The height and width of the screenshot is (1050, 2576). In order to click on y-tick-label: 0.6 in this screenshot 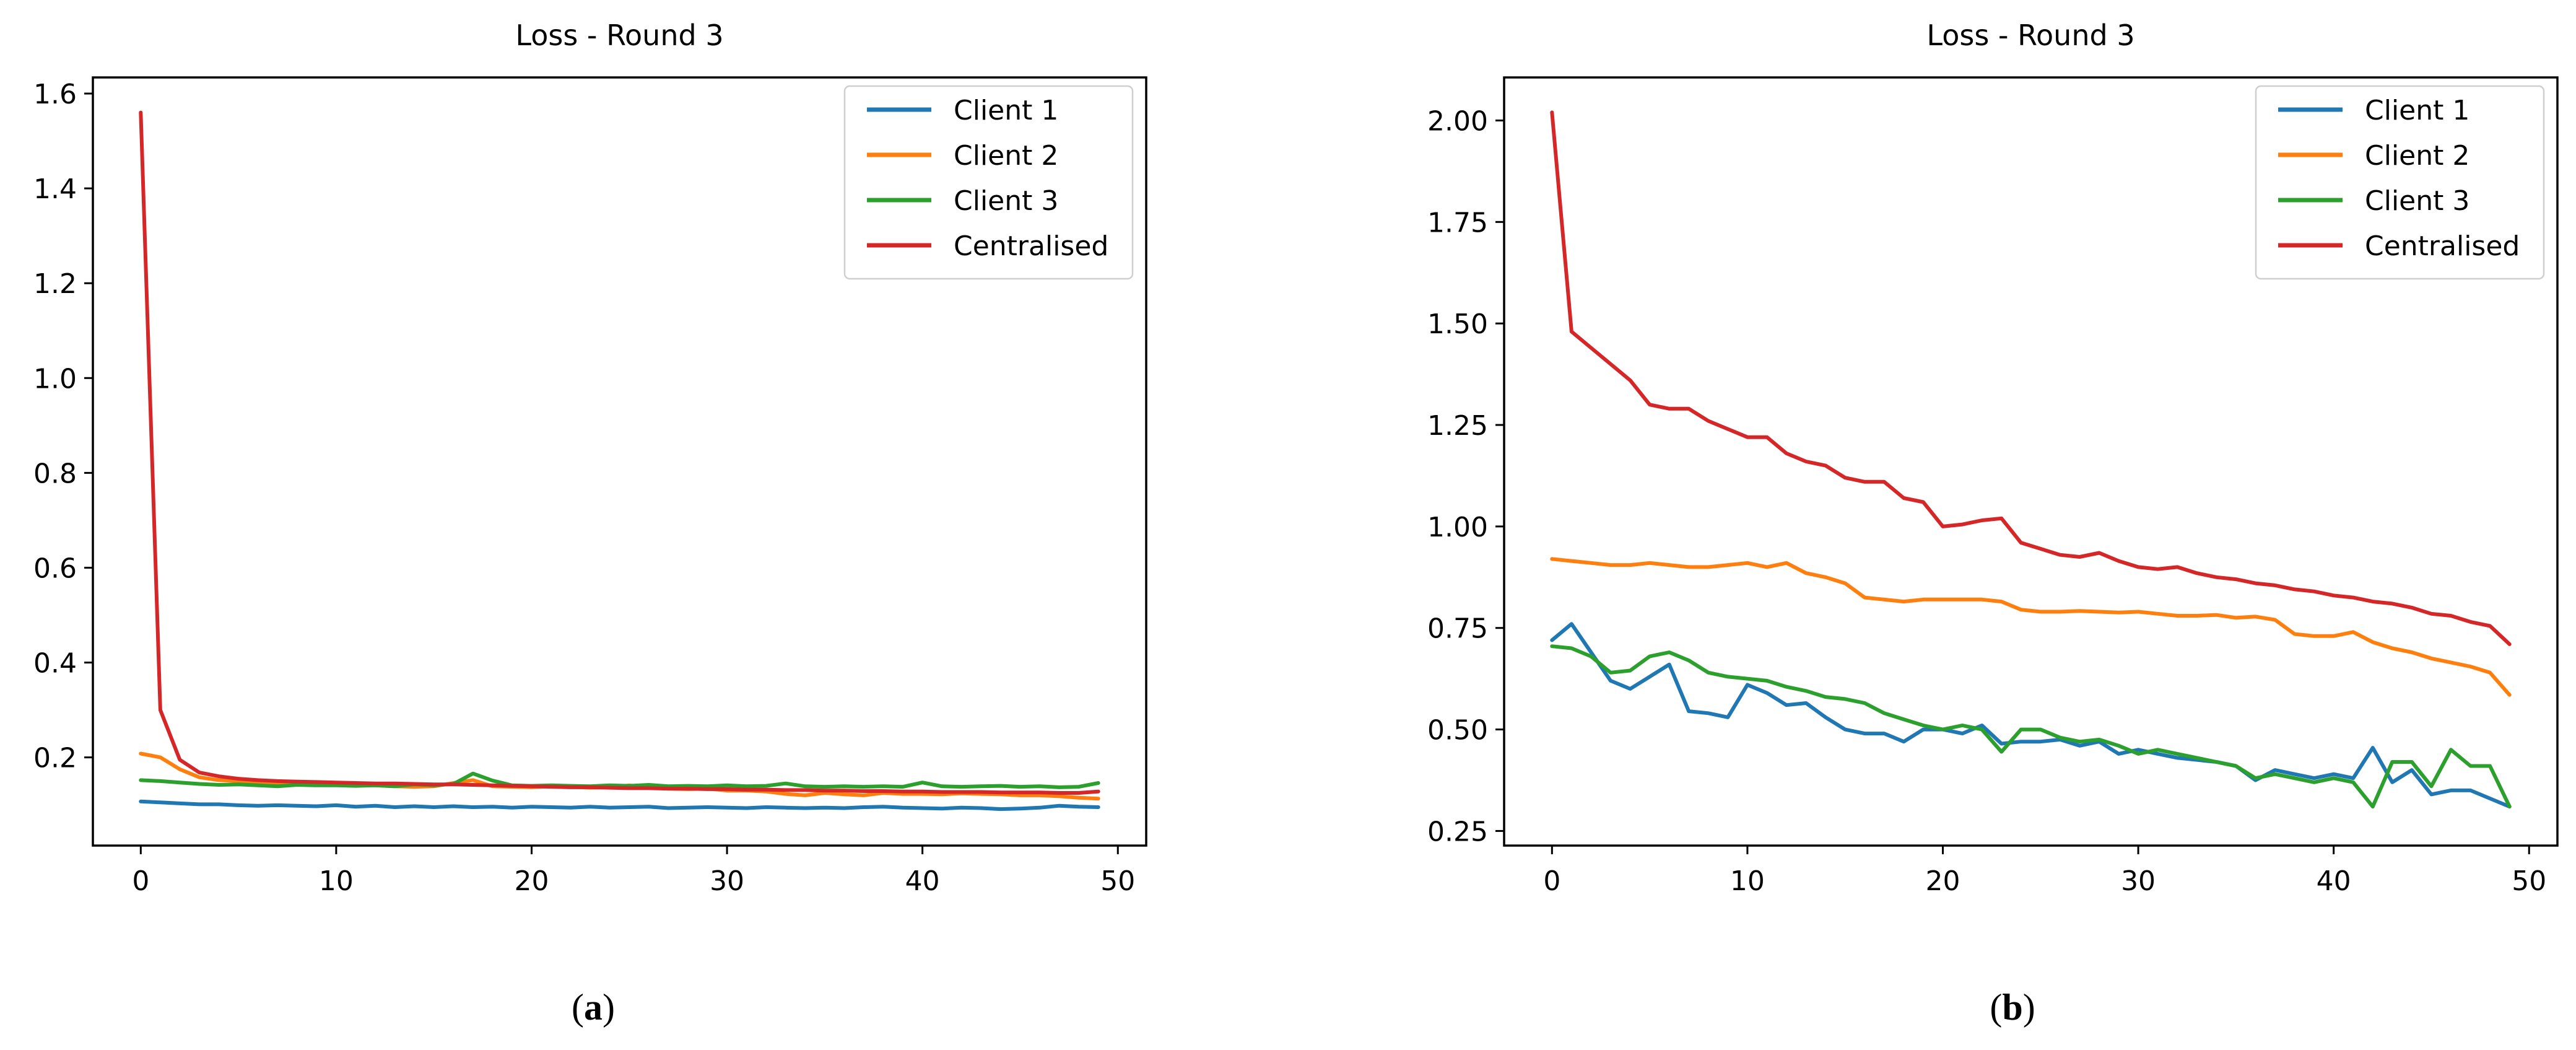, I will do `click(55, 568)`.